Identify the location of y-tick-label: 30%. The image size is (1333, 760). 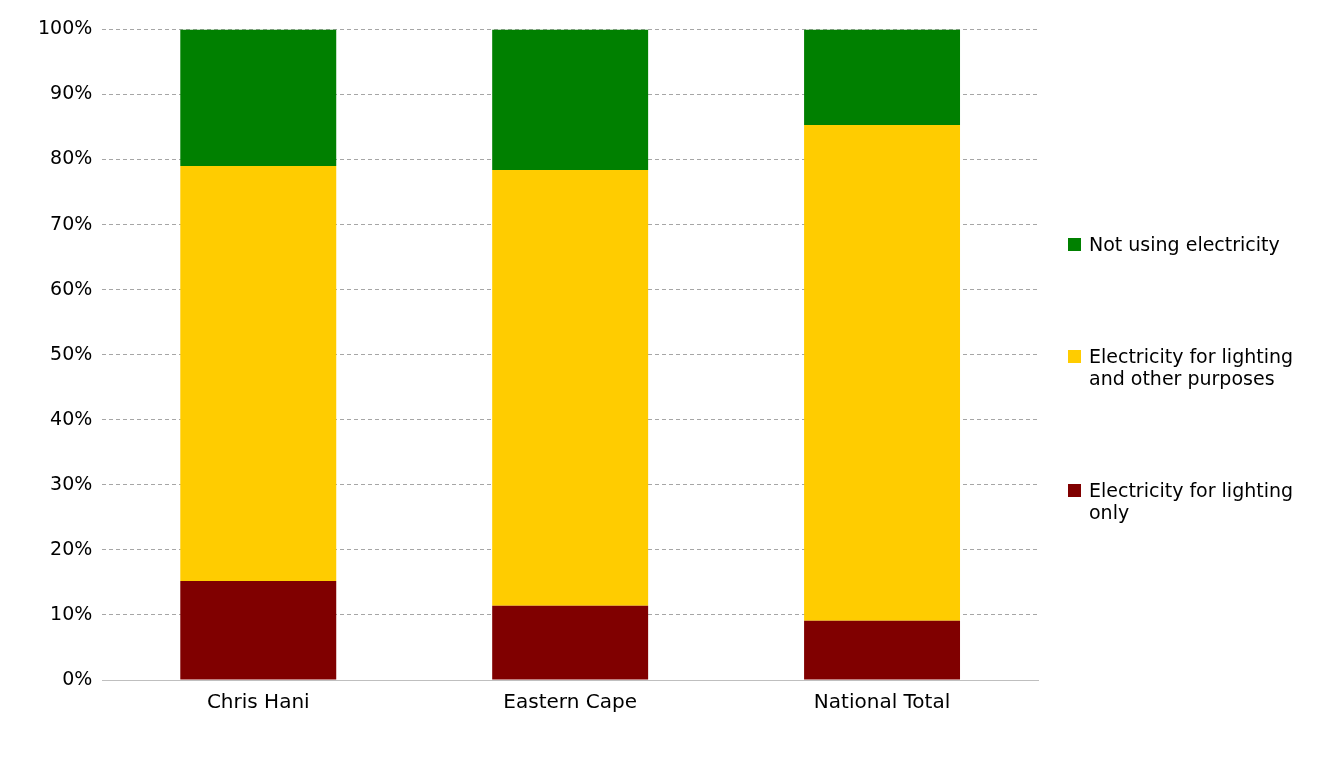
(71, 482).